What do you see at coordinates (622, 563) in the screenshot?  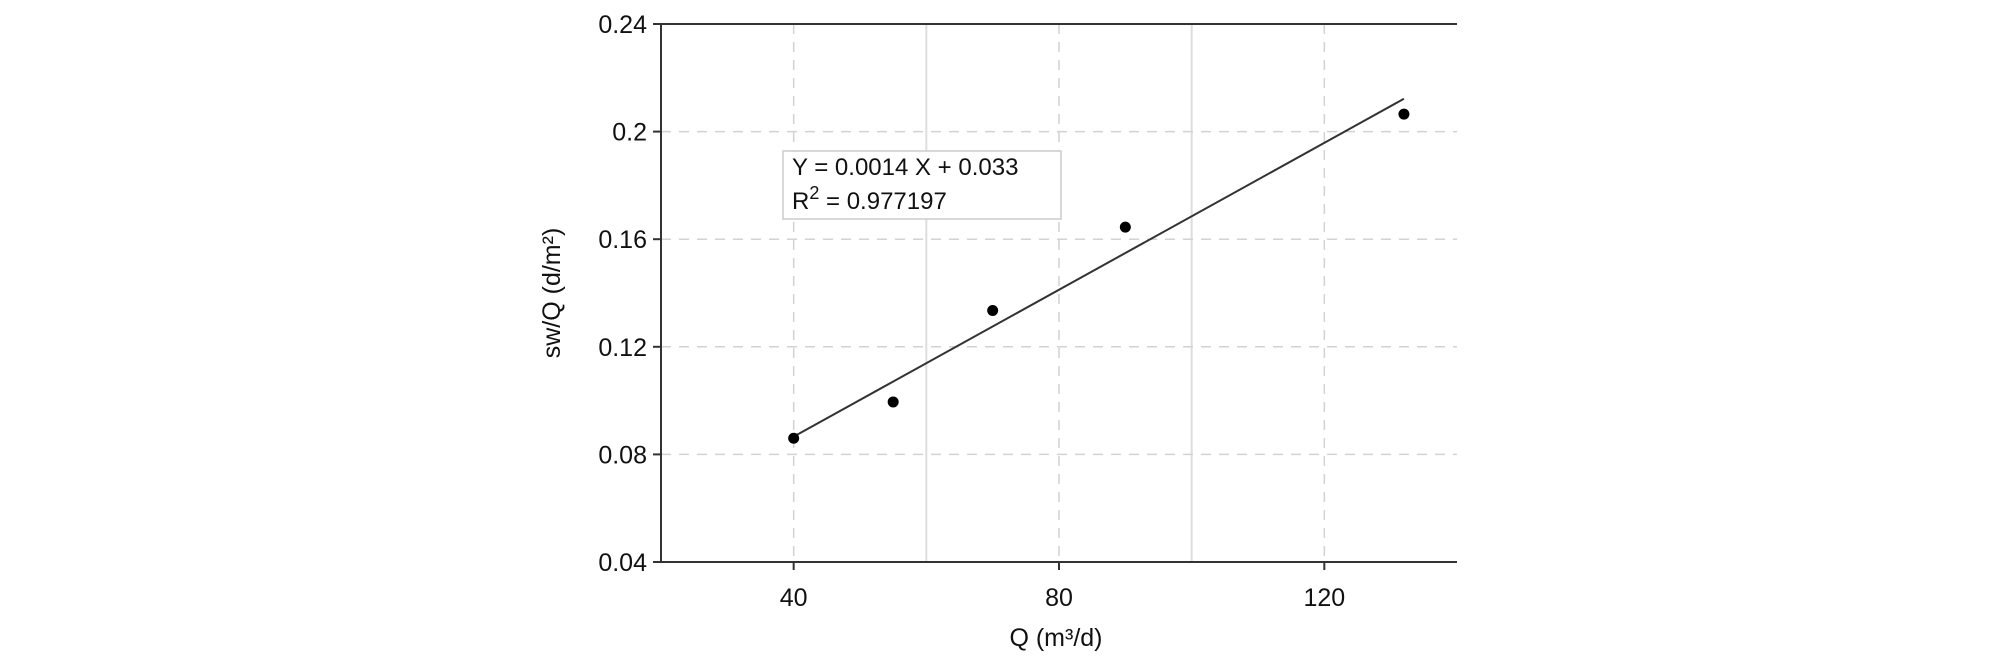 I see `y-tick-label-0.04: 0.04` at bounding box center [622, 563].